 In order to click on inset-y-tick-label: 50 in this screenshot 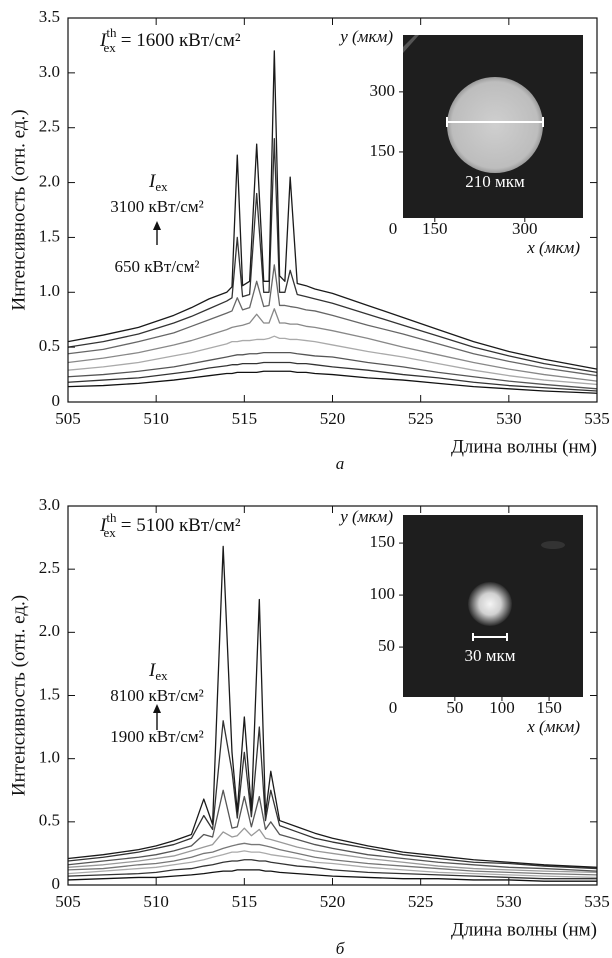, I will do `click(386, 645)`.